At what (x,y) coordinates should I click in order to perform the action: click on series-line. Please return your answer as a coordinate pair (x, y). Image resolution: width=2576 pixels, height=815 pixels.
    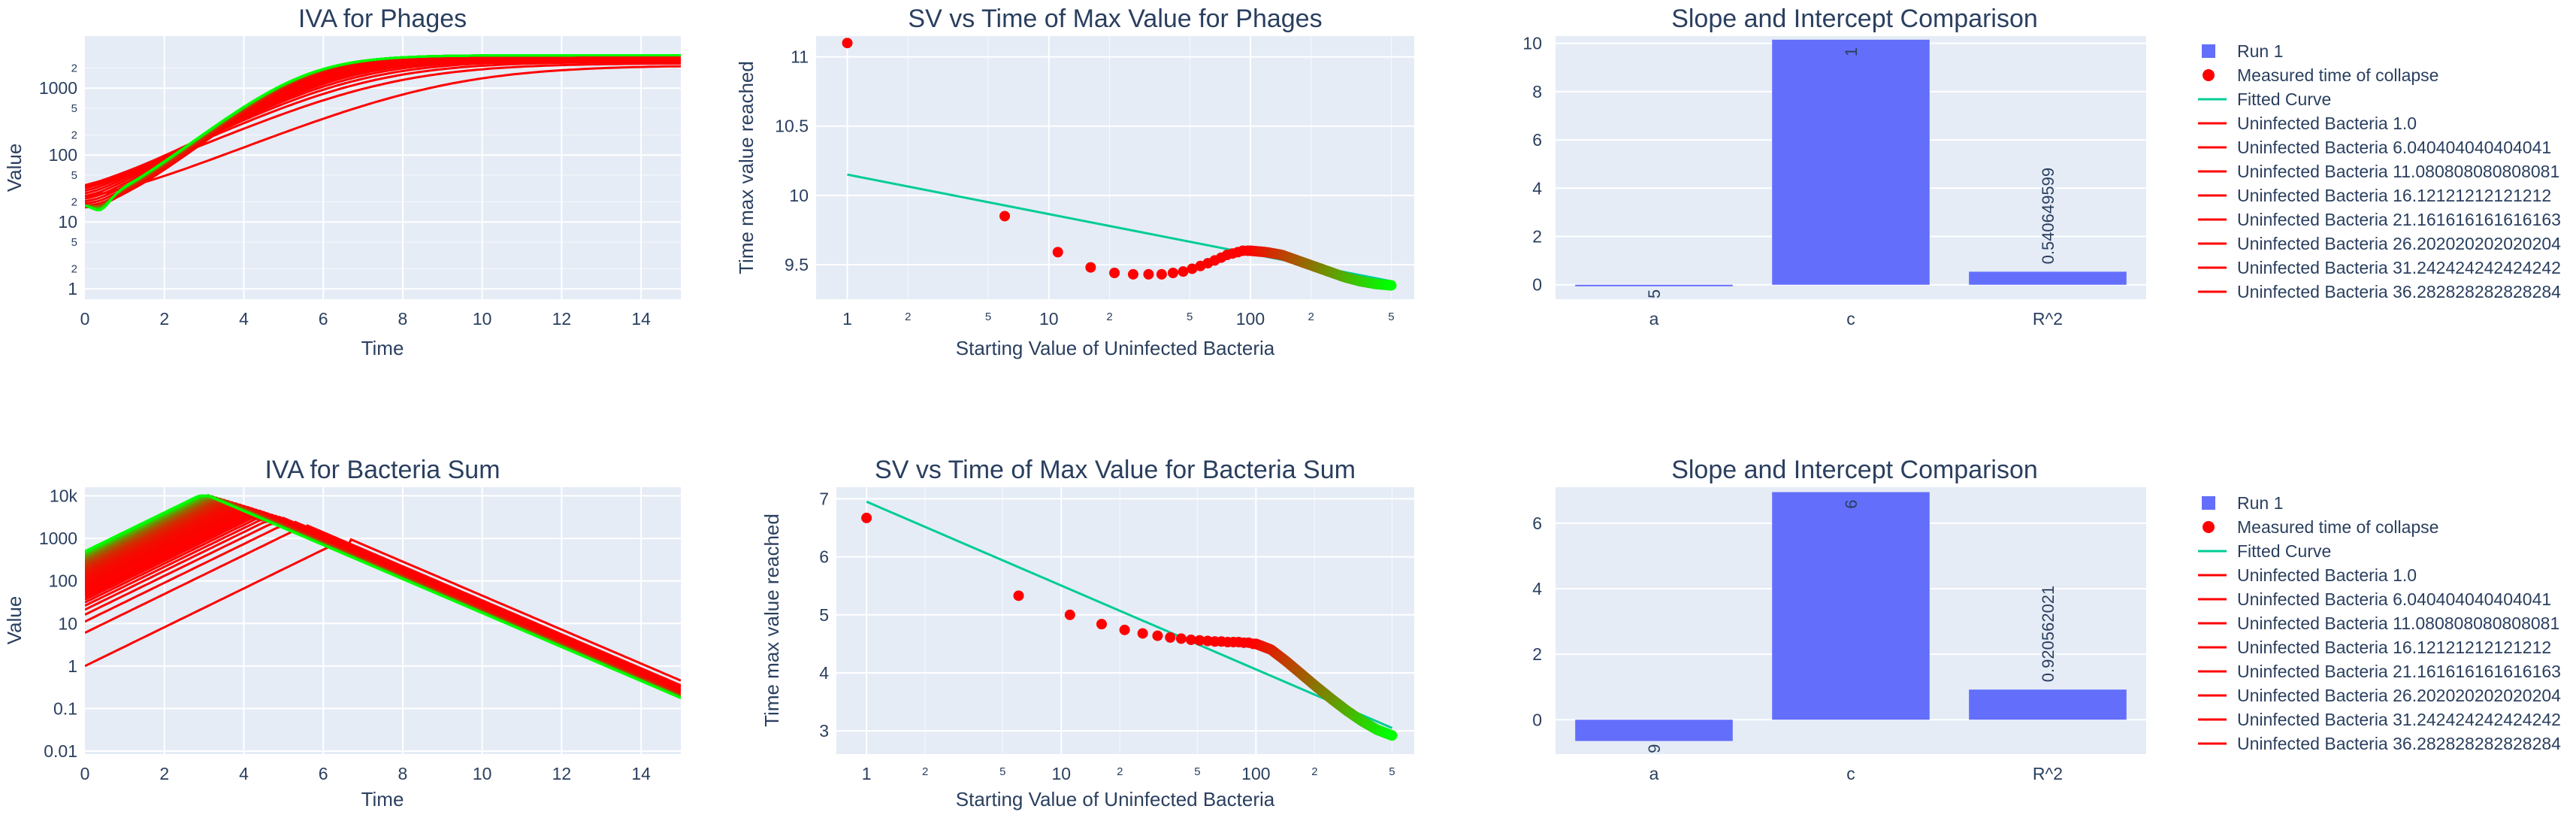
    Looking at the image, I should click on (383, 131).